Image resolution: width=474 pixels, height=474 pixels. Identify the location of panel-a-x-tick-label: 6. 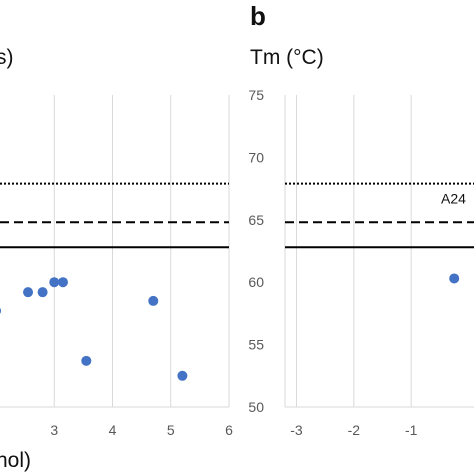
(229, 430).